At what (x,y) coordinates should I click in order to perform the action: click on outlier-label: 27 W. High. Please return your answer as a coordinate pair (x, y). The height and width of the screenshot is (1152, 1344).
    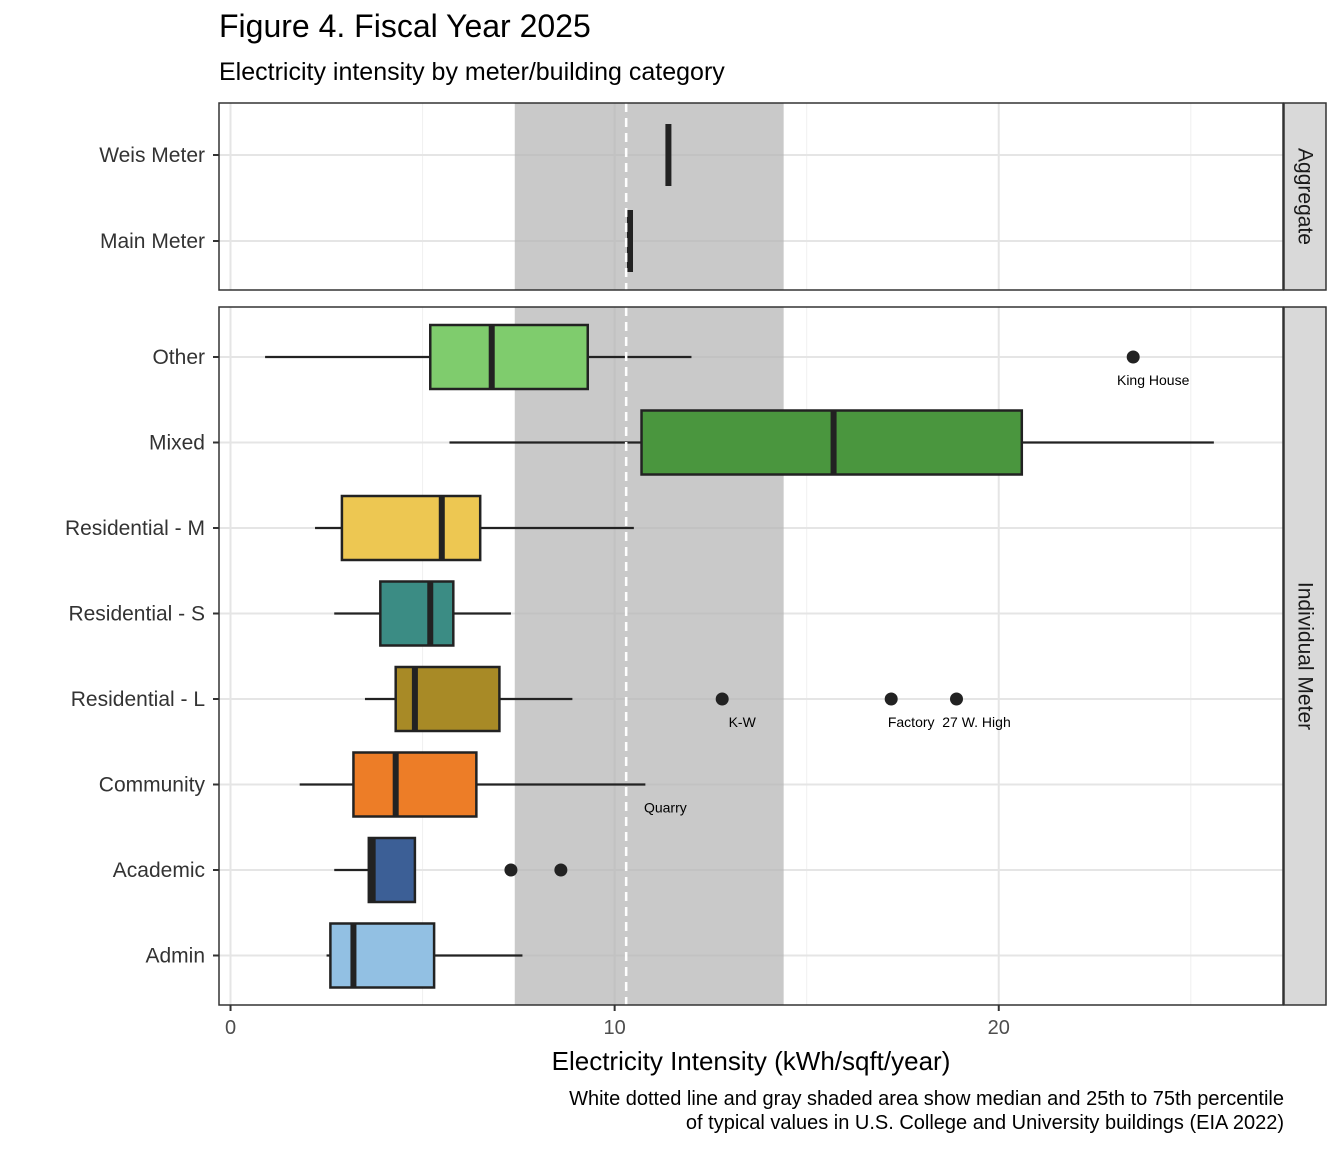
    Looking at the image, I should click on (976, 722).